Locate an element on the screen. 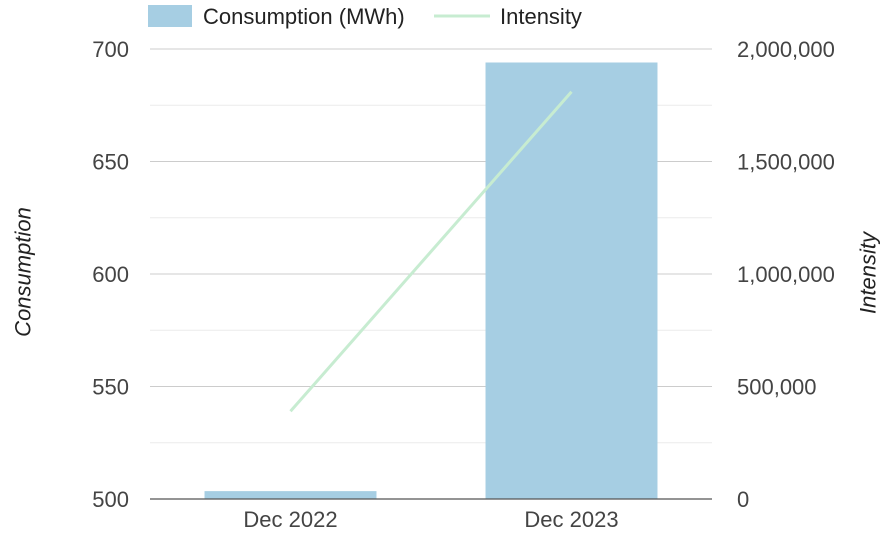 Image resolution: width=880 pixels, height=535 pixels. right-axis-tick-label: 0 is located at coordinates (743, 499).